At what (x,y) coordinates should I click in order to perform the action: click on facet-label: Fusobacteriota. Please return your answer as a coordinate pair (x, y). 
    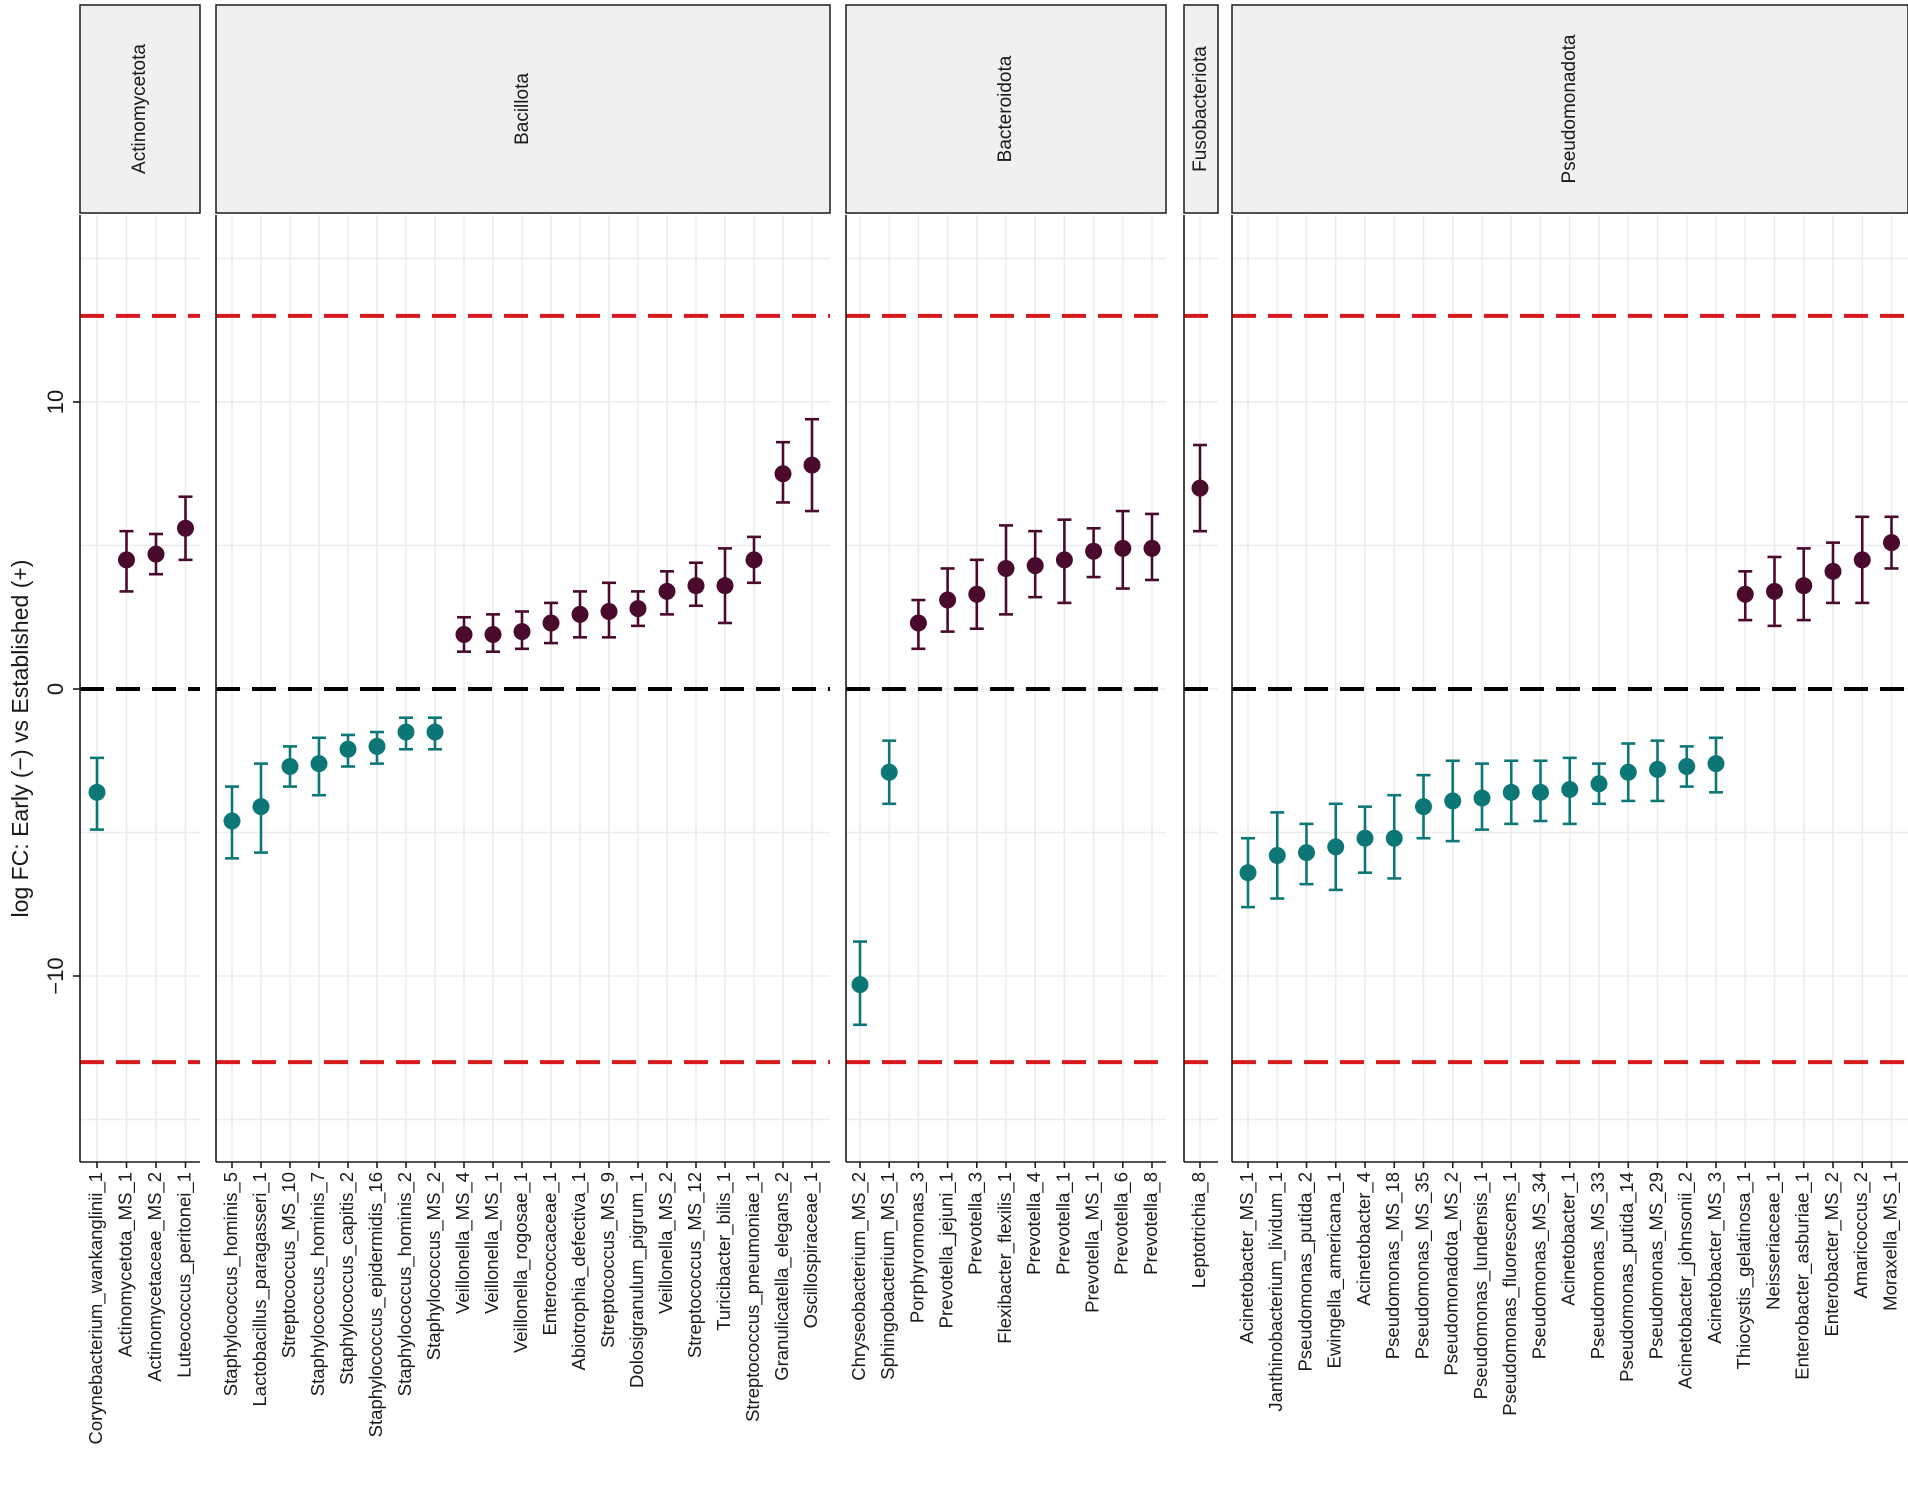
    Looking at the image, I should click on (1200, 109).